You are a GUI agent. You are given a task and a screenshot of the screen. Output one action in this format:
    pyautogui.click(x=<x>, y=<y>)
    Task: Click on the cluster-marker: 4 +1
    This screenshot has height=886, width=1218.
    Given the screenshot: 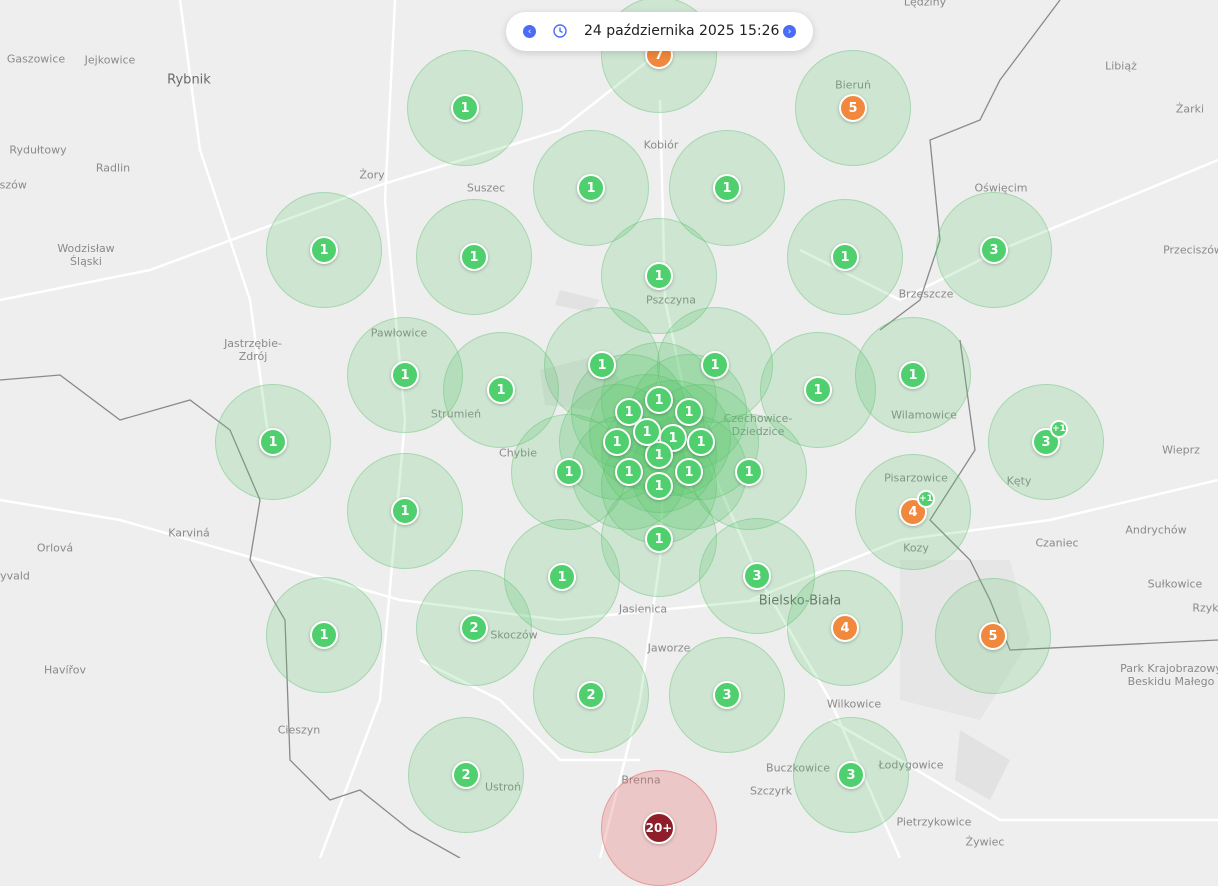 What is the action you would take?
    pyautogui.click(x=917, y=508)
    